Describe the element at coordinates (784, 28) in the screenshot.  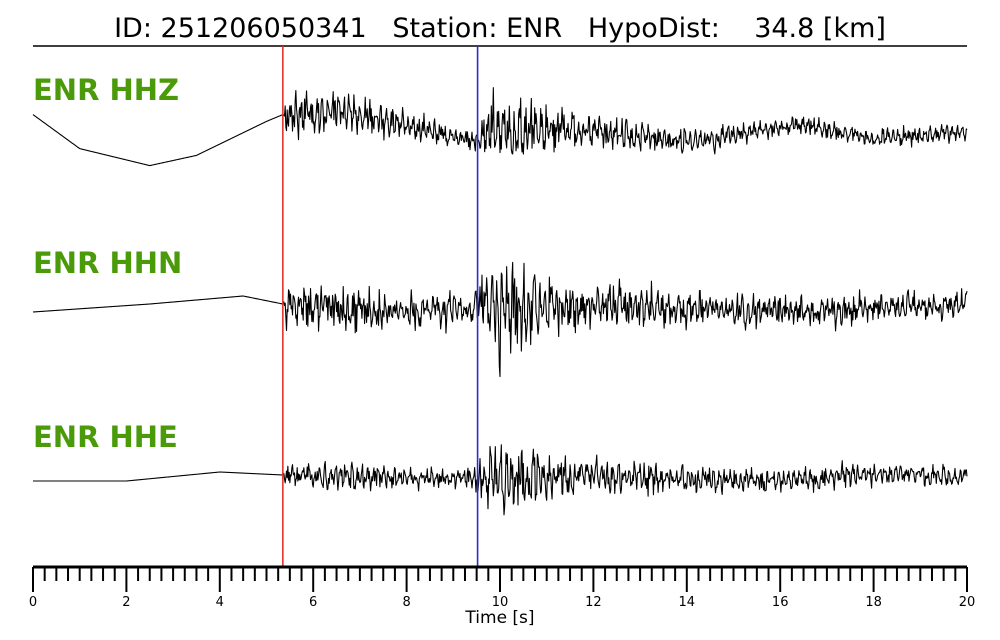
I see `hypodist-value: 34.8` at that location.